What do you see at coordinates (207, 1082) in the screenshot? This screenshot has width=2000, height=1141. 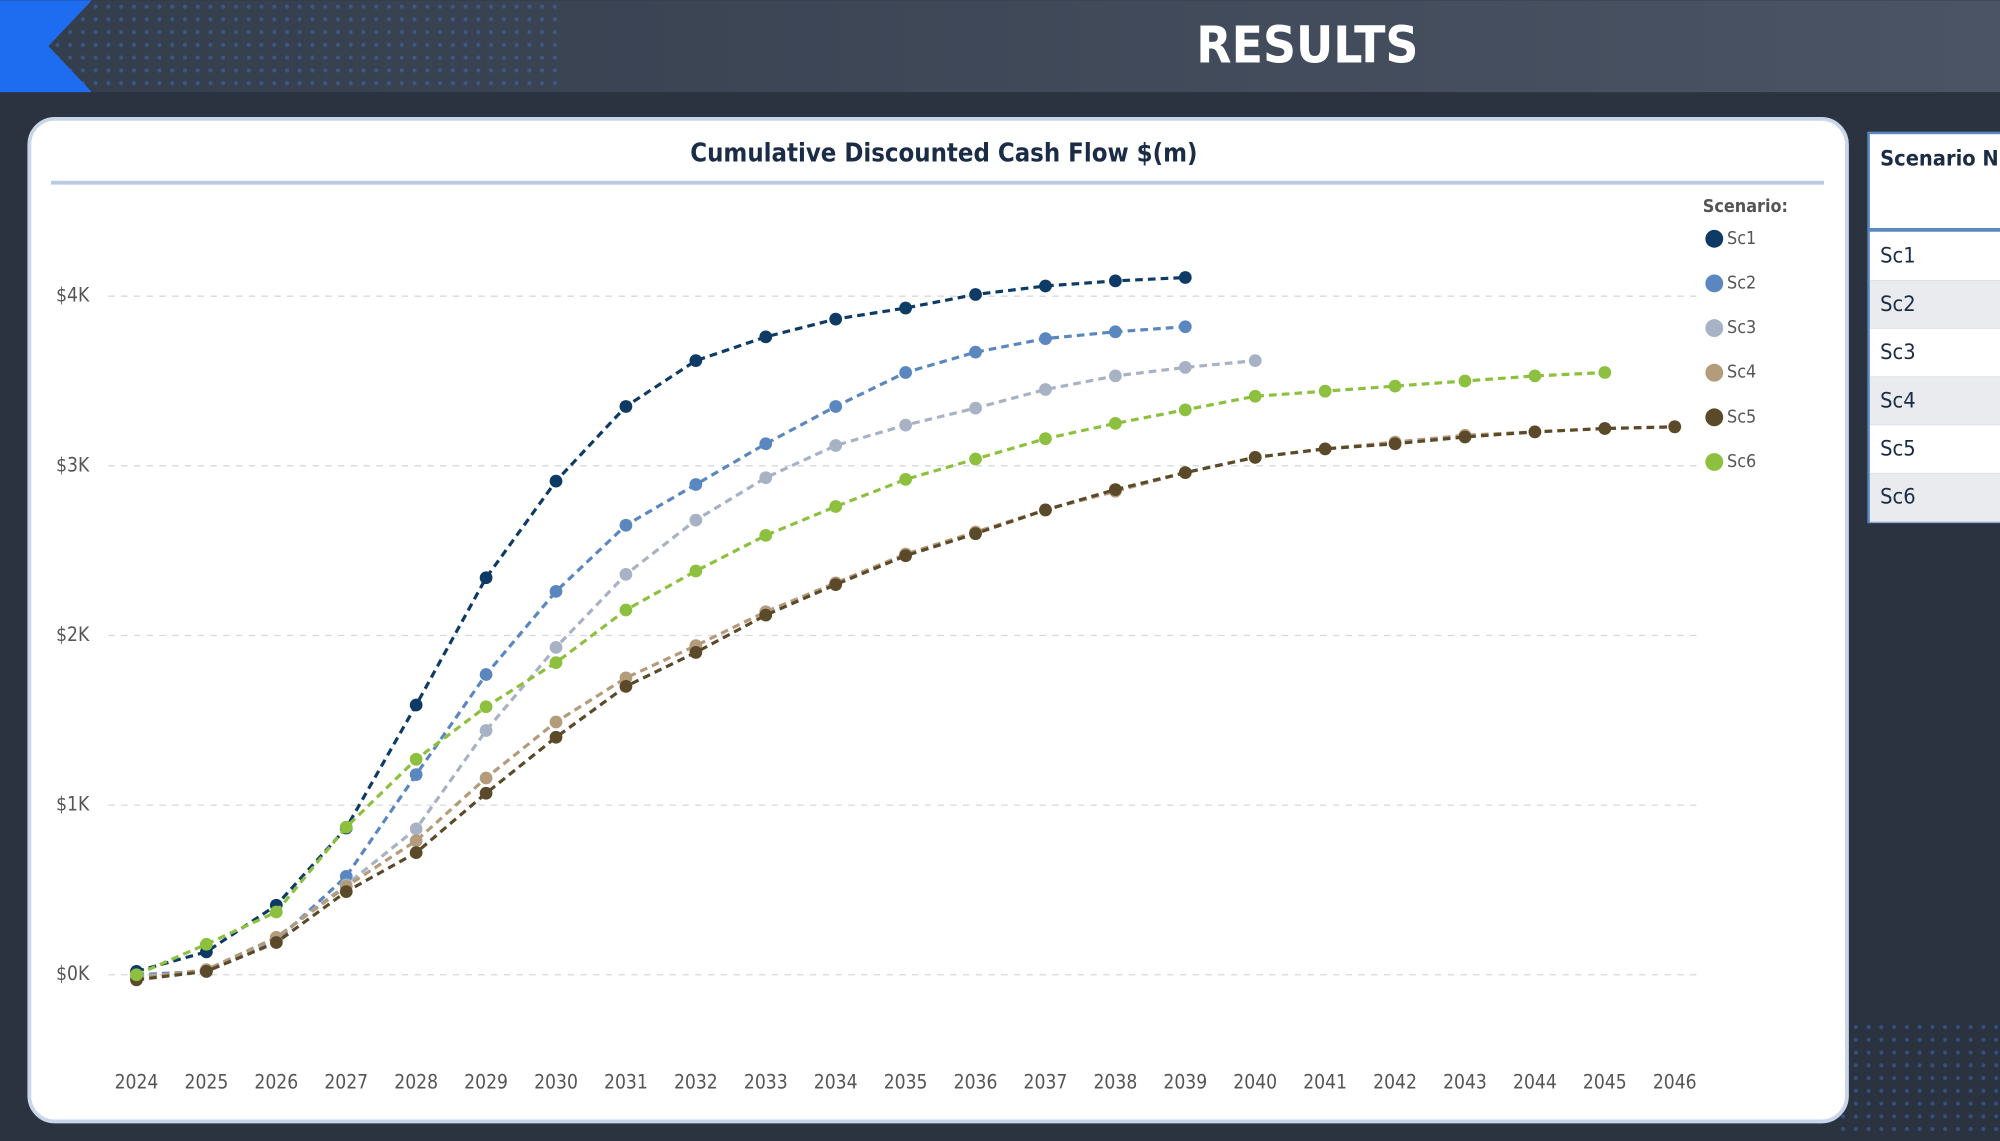 I see `x-tick-label: 2025` at bounding box center [207, 1082].